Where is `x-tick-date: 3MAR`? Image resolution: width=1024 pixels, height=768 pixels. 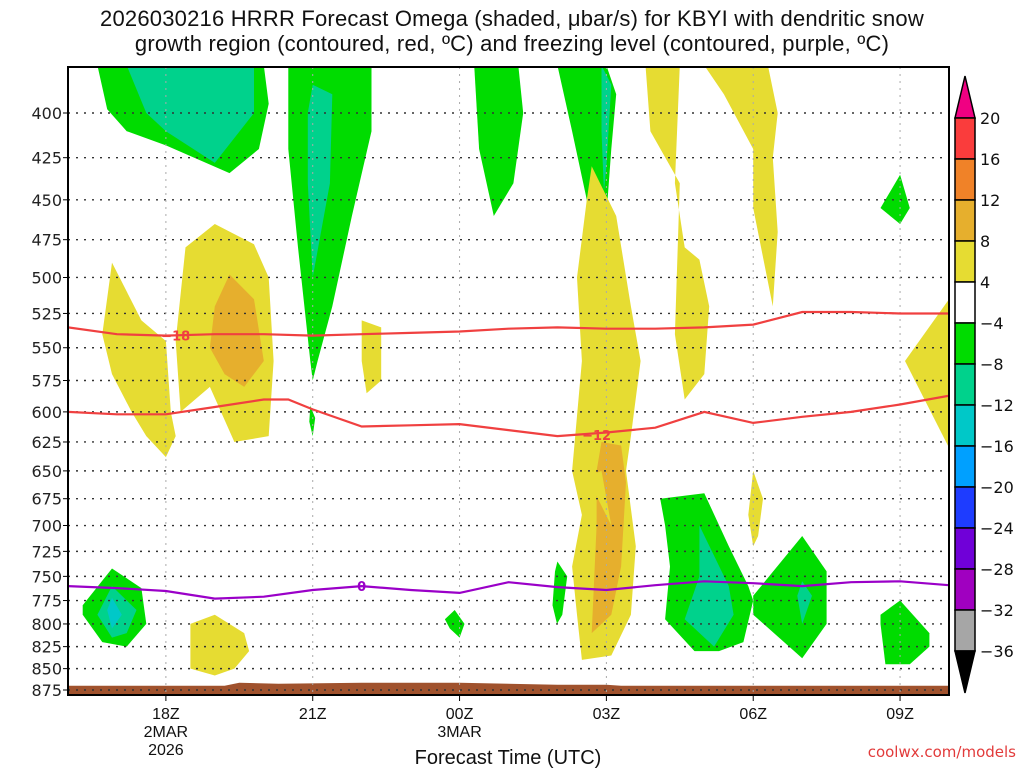
x-tick-date: 3MAR is located at coordinates (459, 732).